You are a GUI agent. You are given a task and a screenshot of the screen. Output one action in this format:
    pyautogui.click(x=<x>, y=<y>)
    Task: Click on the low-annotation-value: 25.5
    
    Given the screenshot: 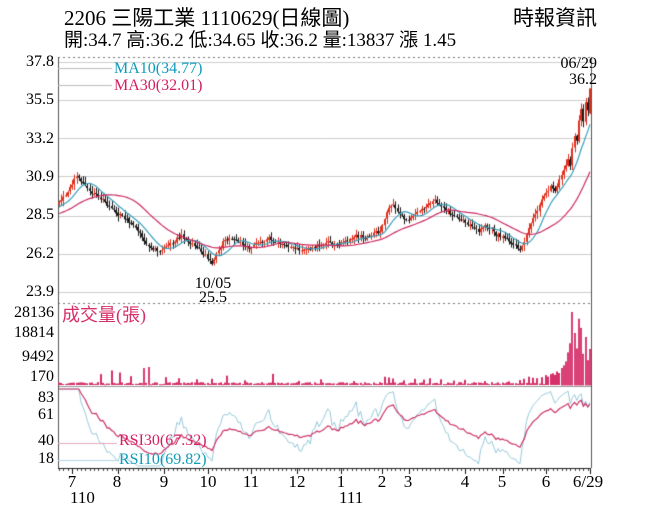 What is the action you would take?
    pyautogui.click(x=213, y=297)
    